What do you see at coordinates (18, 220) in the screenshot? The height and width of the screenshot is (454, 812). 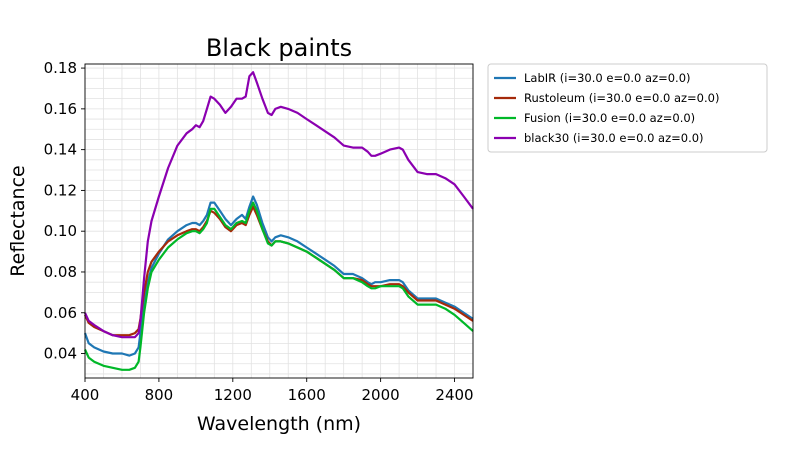 I see `y-axis-label: Reflectance` at bounding box center [18, 220].